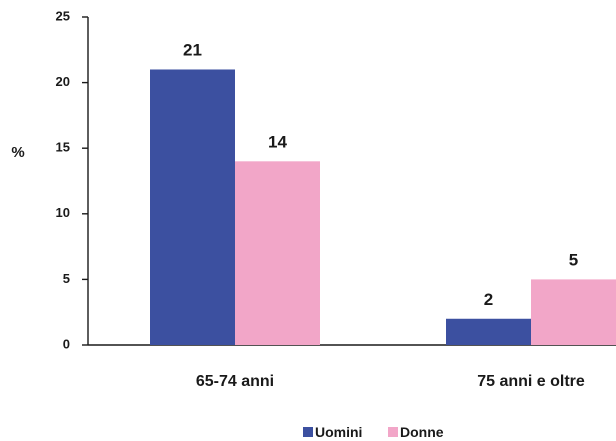 This screenshot has width=616, height=441. What do you see at coordinates (531, 381) in the screenshot?
I see `x-category-label: 75 anni e oltre` at bounding box center [531, 381].